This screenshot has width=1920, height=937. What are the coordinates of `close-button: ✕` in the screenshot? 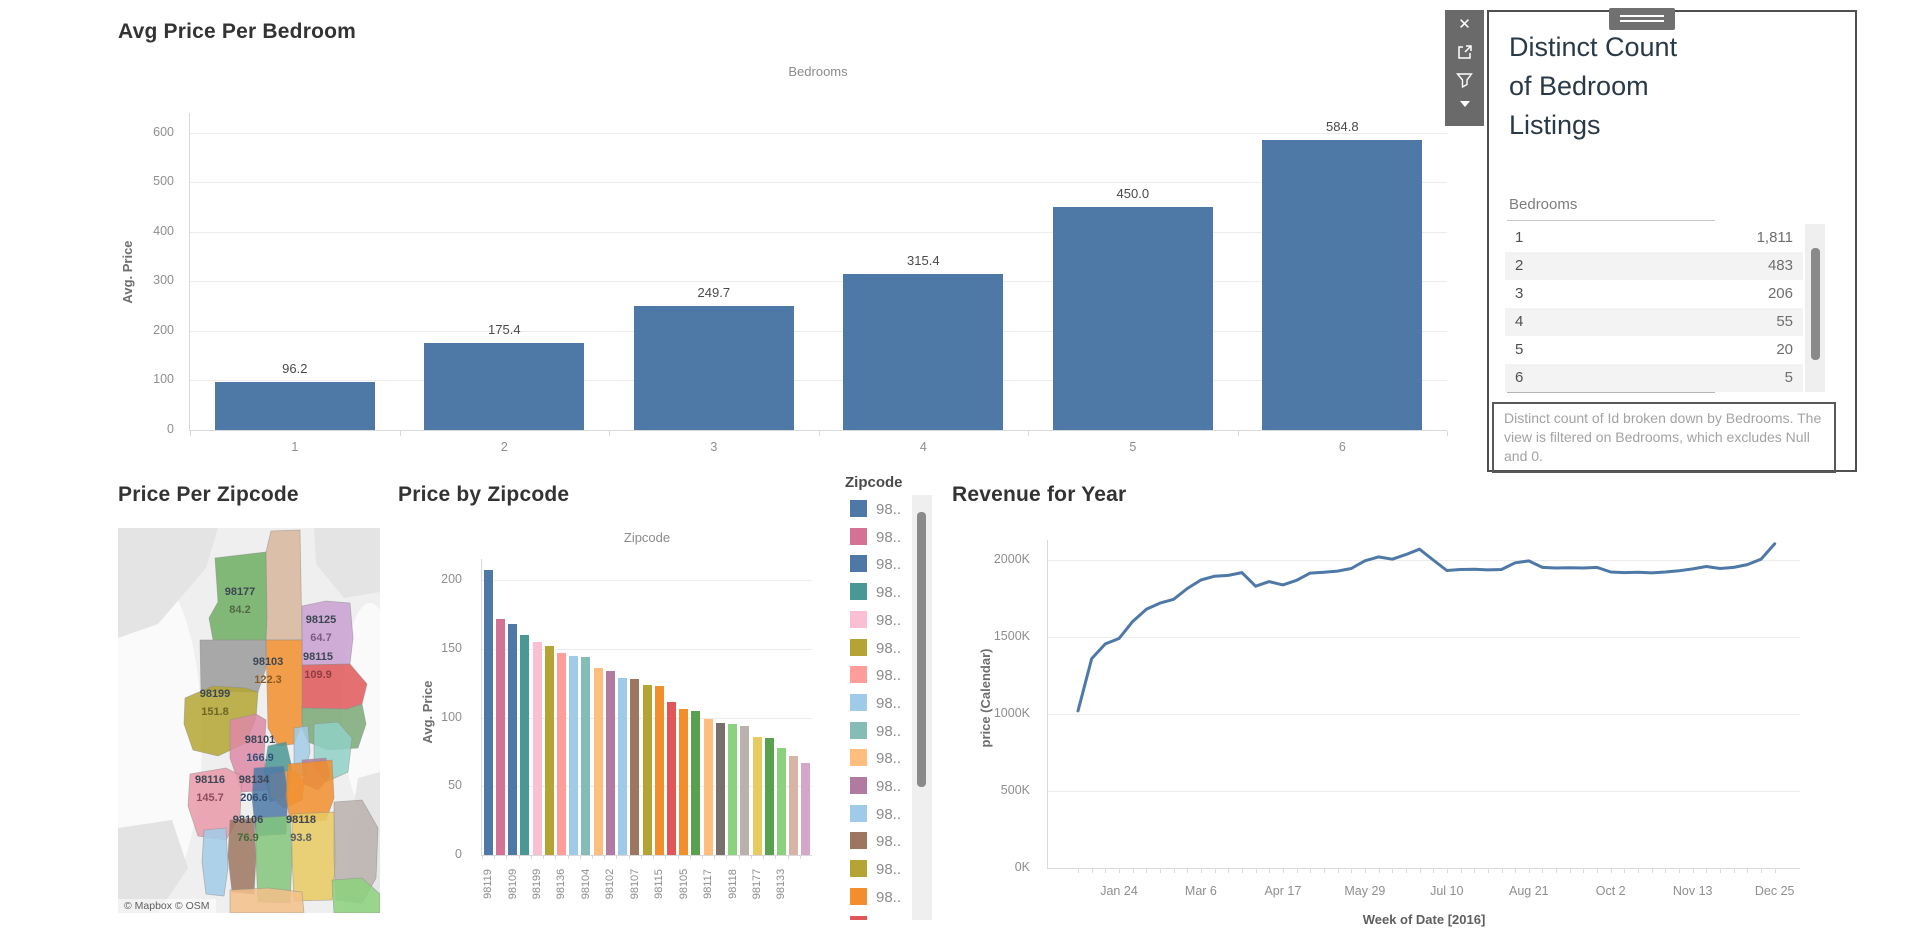 It's located at (1464, 24).